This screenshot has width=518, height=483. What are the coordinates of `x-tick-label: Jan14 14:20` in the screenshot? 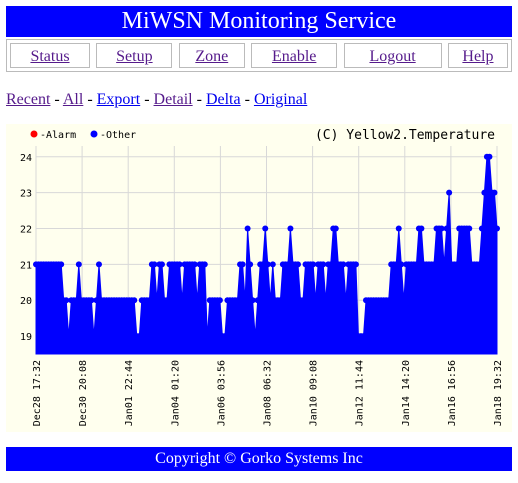 It's located at (406, 393).